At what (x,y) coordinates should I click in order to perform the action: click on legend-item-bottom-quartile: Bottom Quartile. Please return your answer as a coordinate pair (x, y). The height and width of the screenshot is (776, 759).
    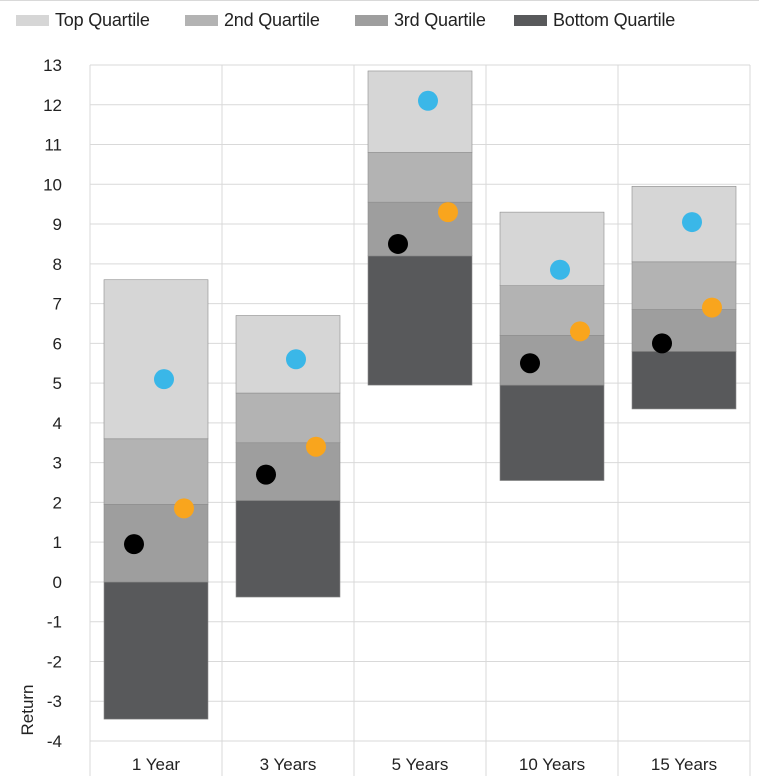
    Looking at the image, I should click on (594, 20).